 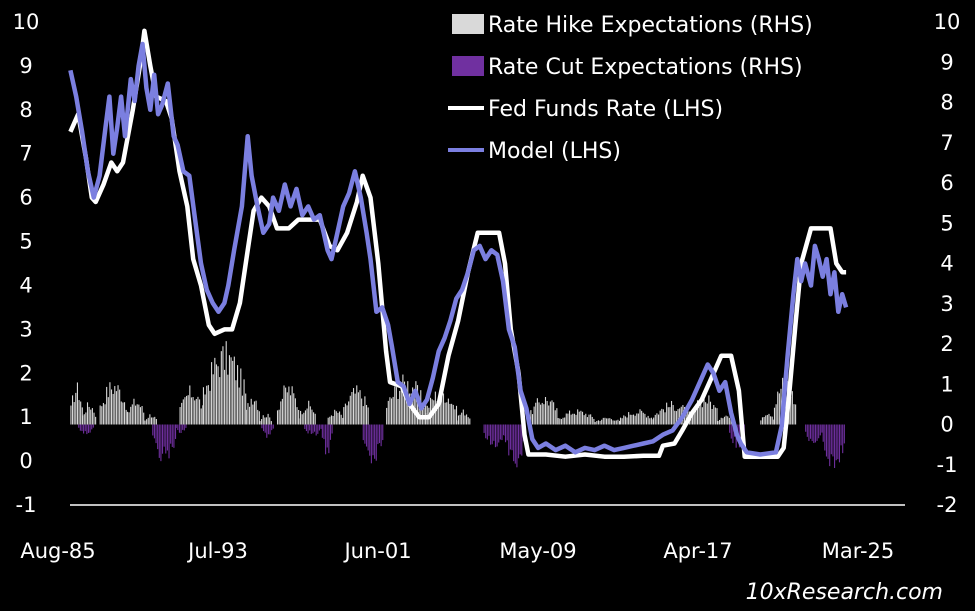 I want to click on right-tick-label: 3, so click(x=946, y=304).